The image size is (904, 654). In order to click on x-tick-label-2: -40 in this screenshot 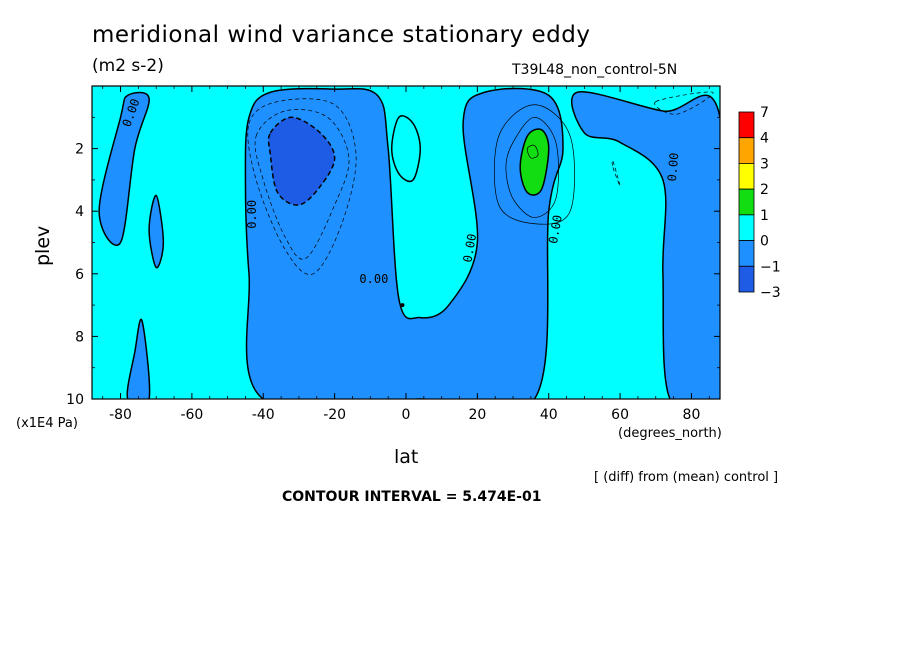, I will do `click(263, 415)`.